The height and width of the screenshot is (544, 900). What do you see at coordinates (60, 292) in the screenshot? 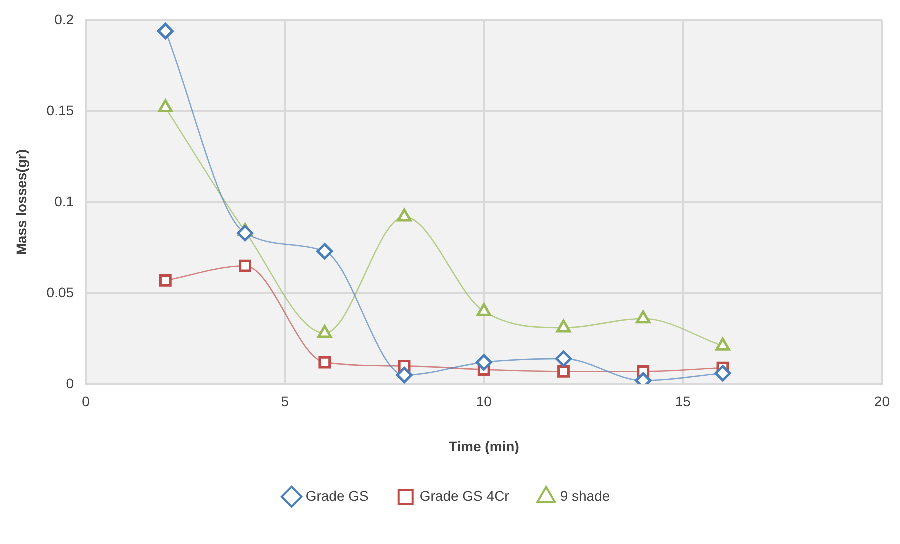
I see `y-tick-label: 0.05` at bounding box center [60, 292].